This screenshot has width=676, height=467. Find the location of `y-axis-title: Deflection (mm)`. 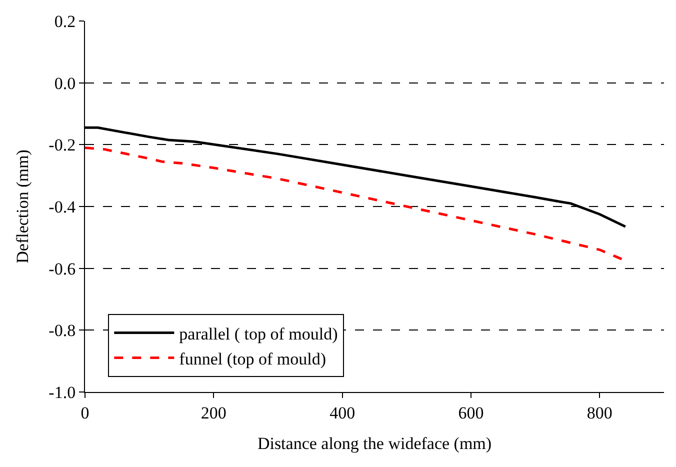

y-axis-title: Deflection (mm) is located at coordinates (22, 207).